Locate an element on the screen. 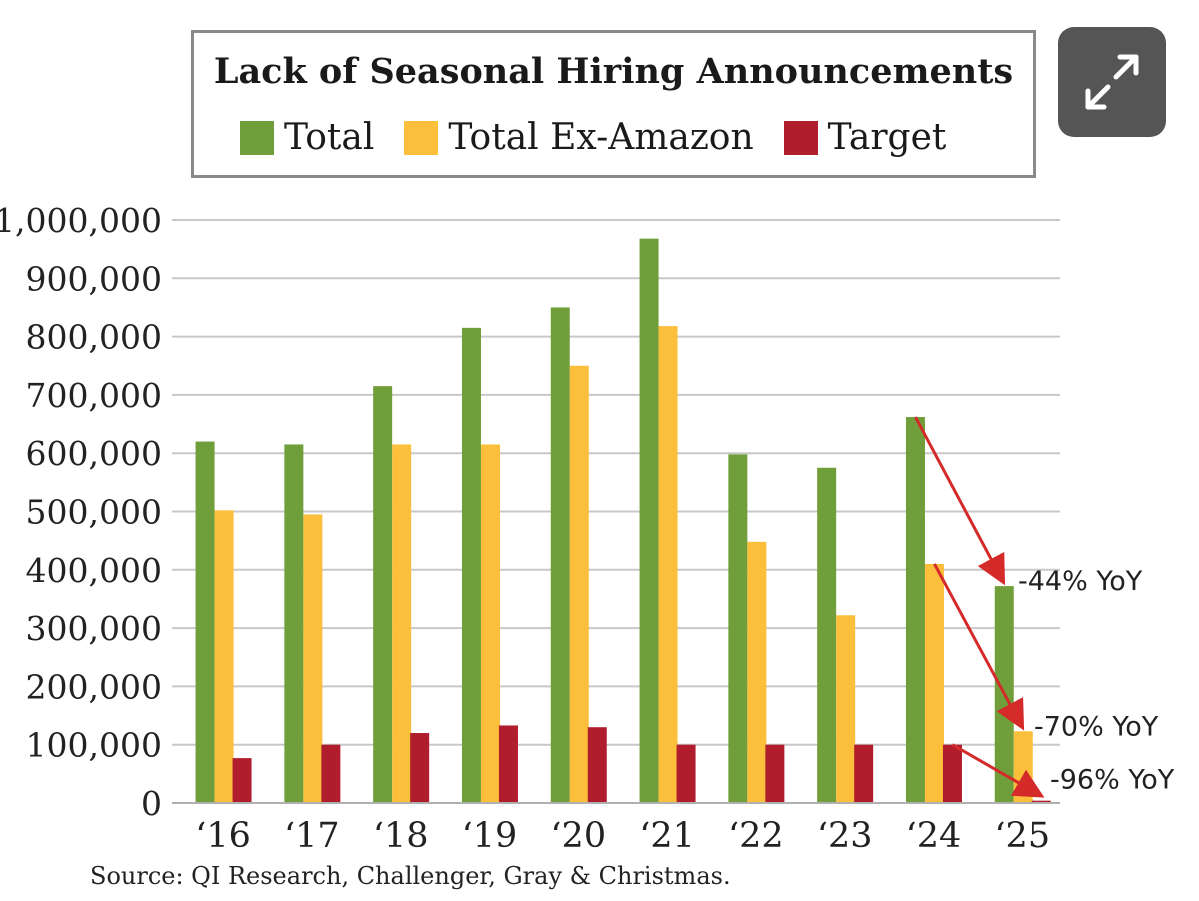 This screenshot has width=1199, height=901. legend-label-ex-amazon: Total Ex-Amazon is located at coordinates (601, 137).